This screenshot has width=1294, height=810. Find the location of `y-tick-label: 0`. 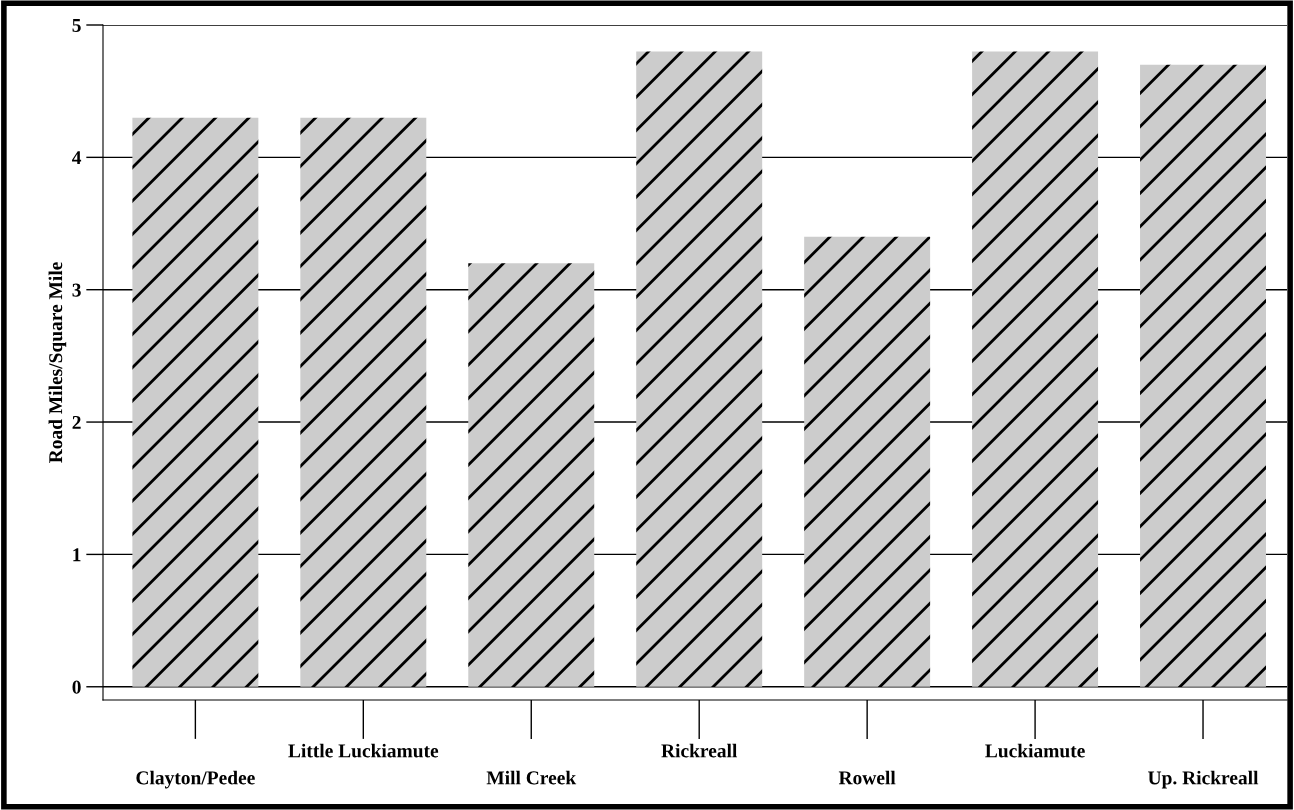

y-tick-label: 0 is located at coordinates (76, 687).